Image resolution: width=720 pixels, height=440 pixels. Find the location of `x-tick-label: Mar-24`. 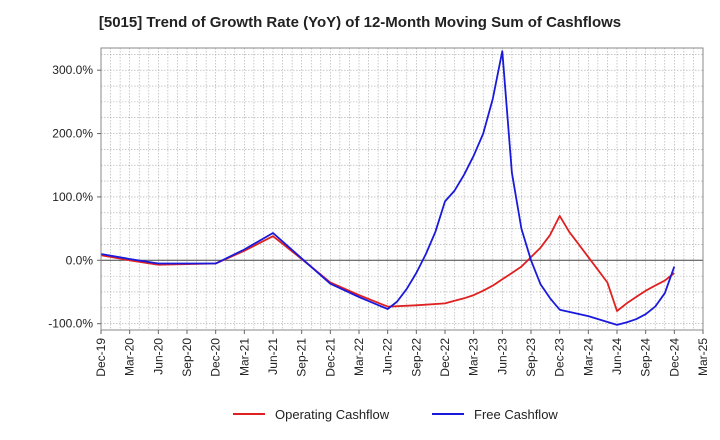

x-tick-label: Mar-24 is located at coordinates (588, 357).